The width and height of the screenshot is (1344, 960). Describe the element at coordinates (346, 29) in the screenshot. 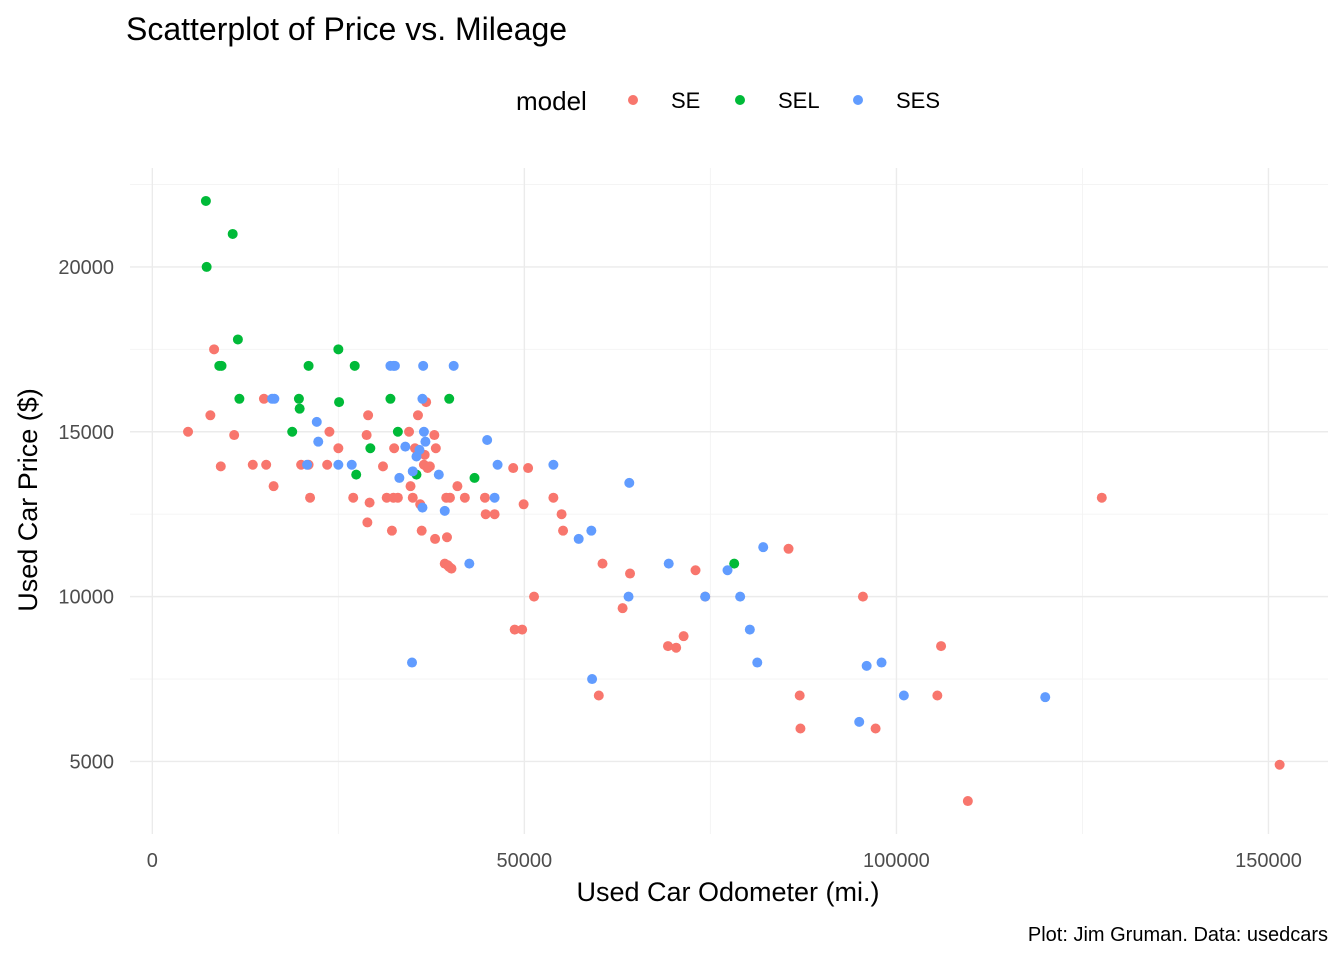

I see `chart-title: Scatterplot of Price vs. Mileage` at that location.